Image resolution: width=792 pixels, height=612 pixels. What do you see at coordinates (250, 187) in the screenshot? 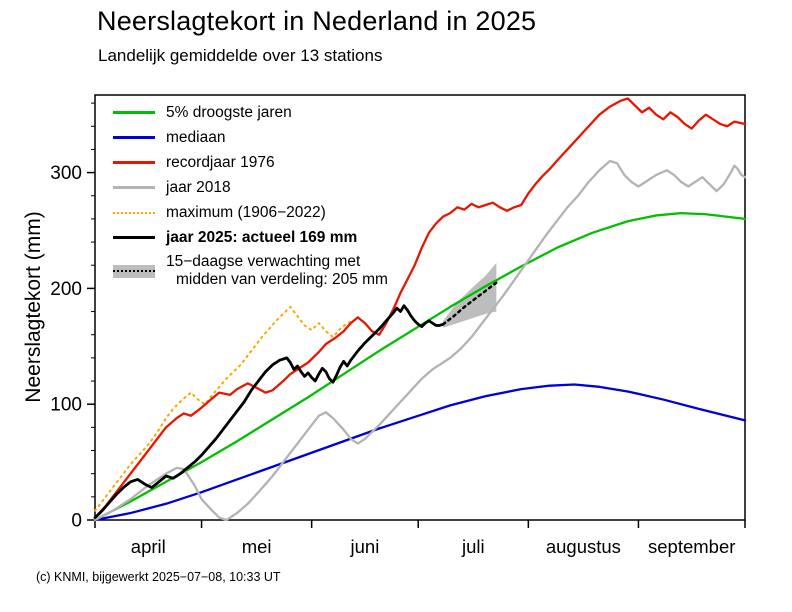
I see `legend-item-jaar-2018: jaar 2018` at bounding box center [250, 187].